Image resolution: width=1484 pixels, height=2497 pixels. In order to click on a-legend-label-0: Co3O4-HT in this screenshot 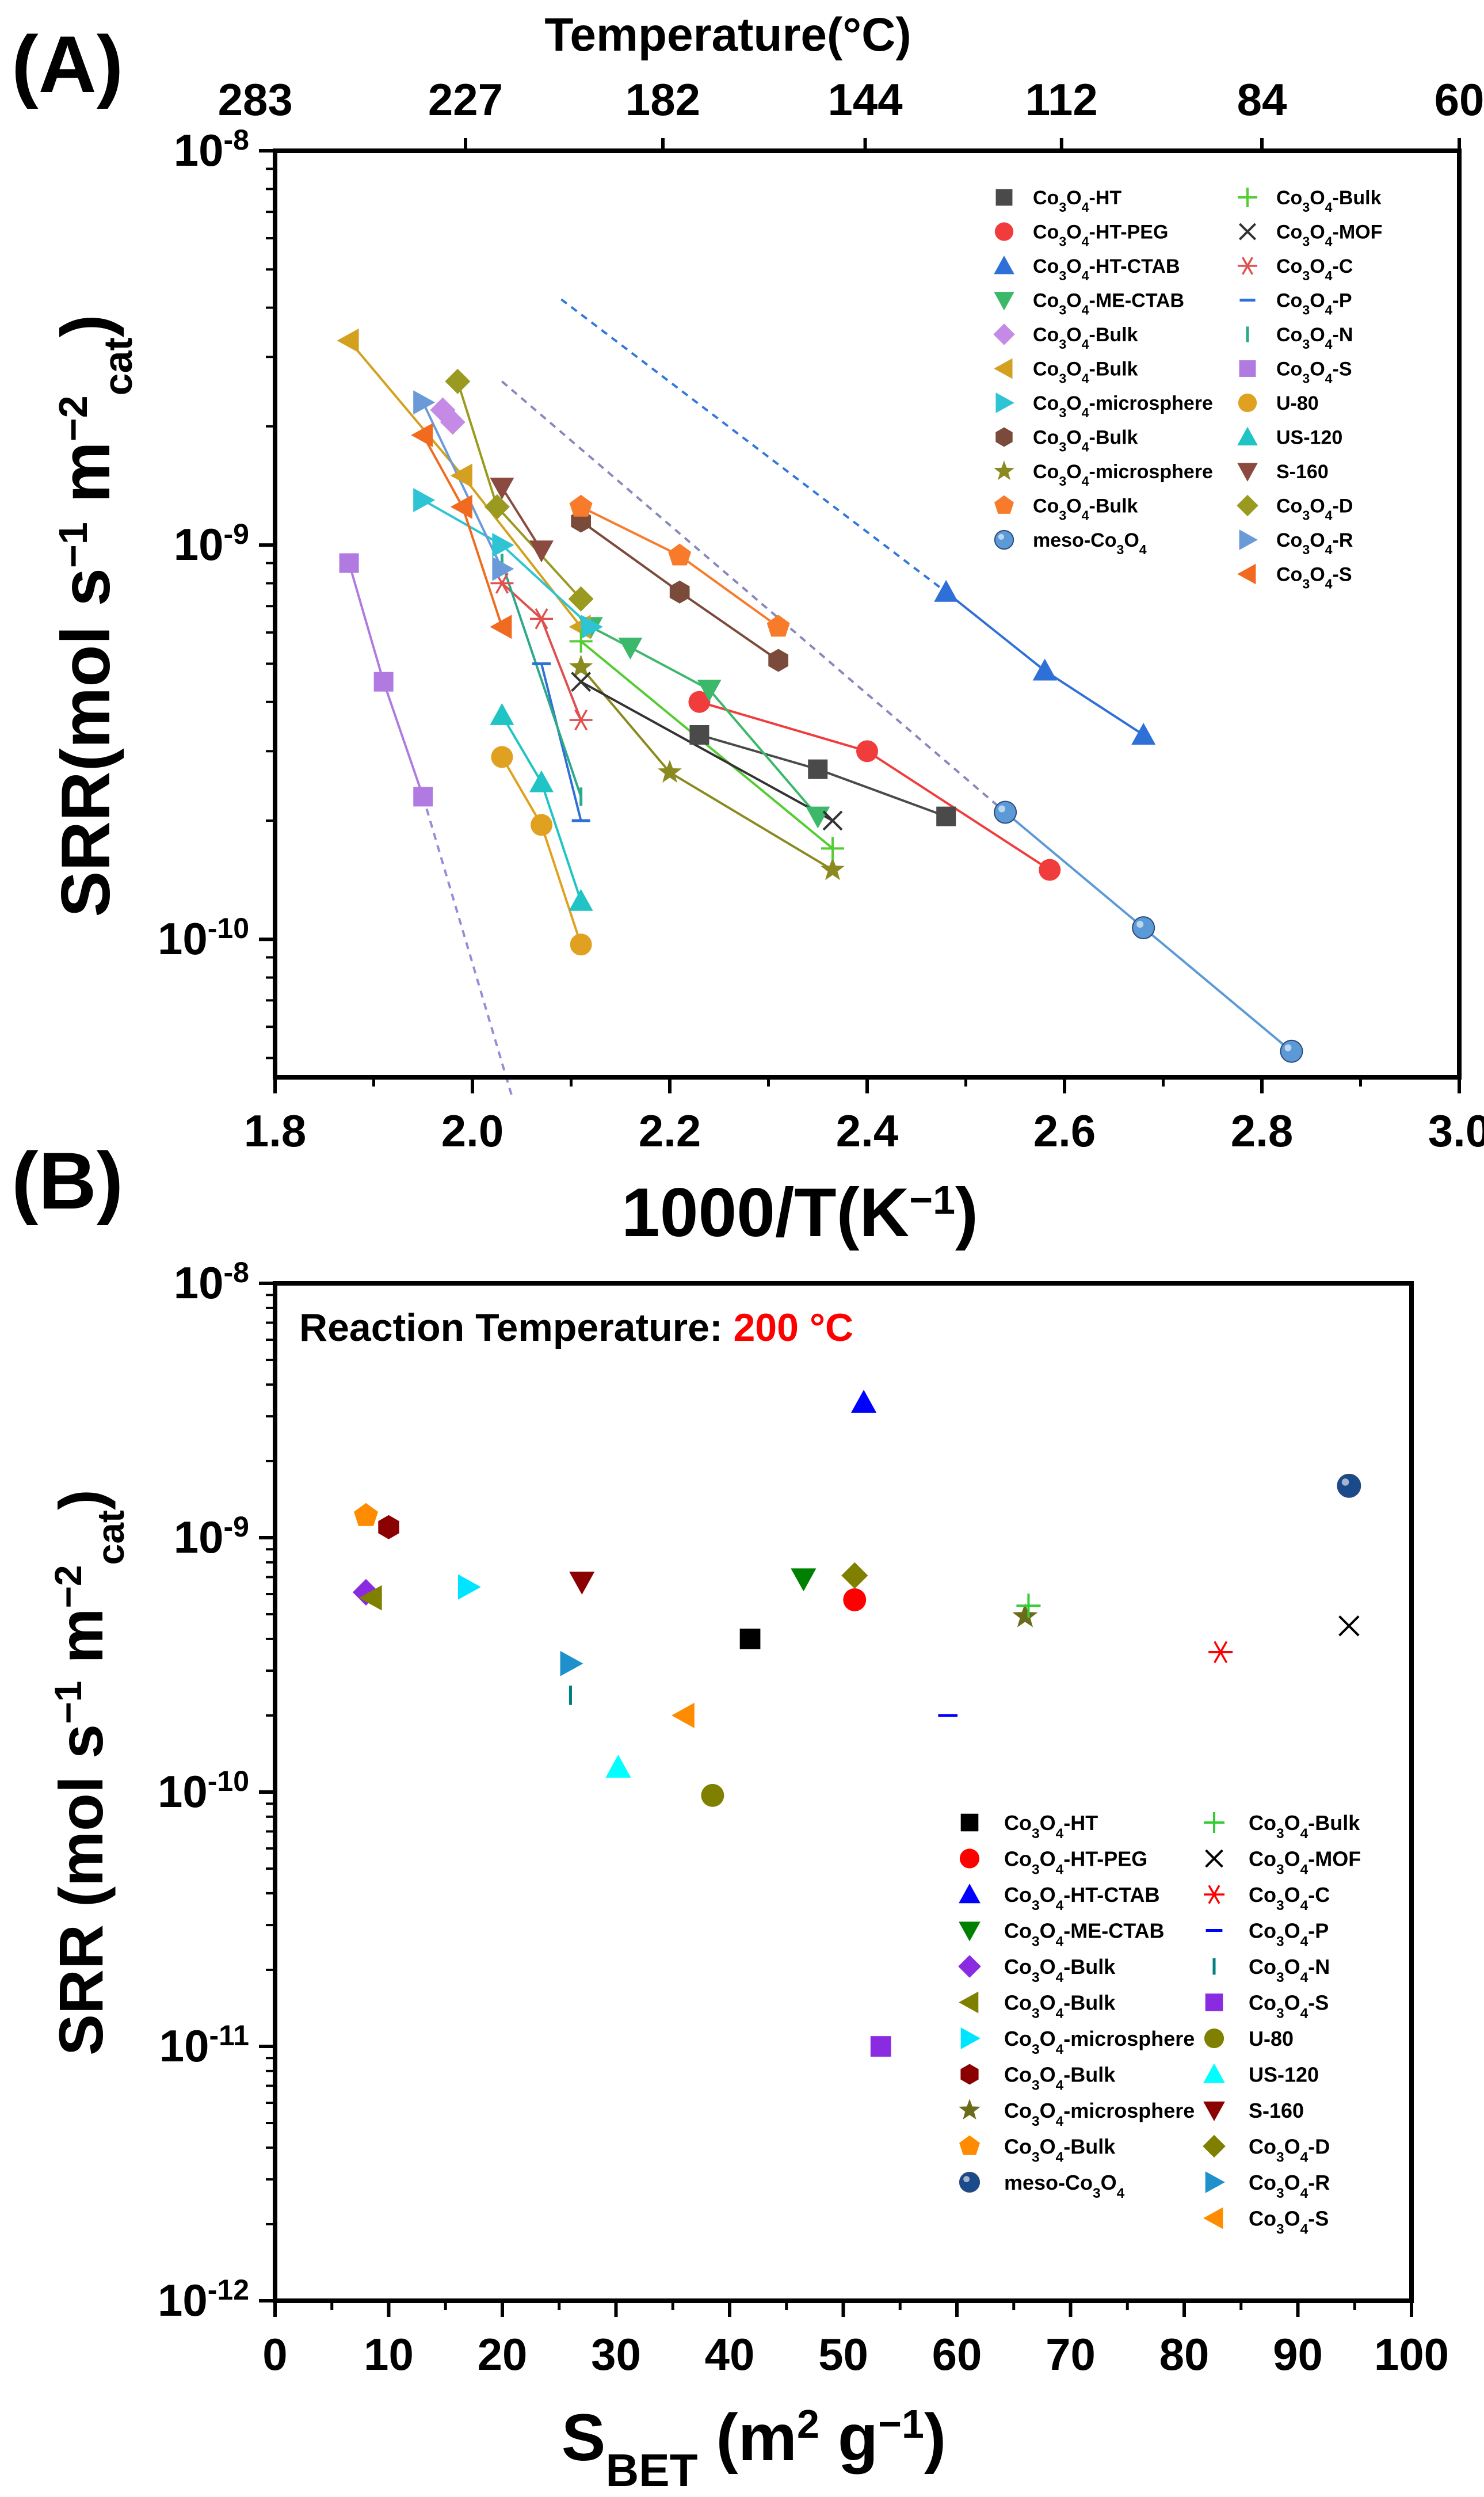, I will do `click(1077, 201)`.